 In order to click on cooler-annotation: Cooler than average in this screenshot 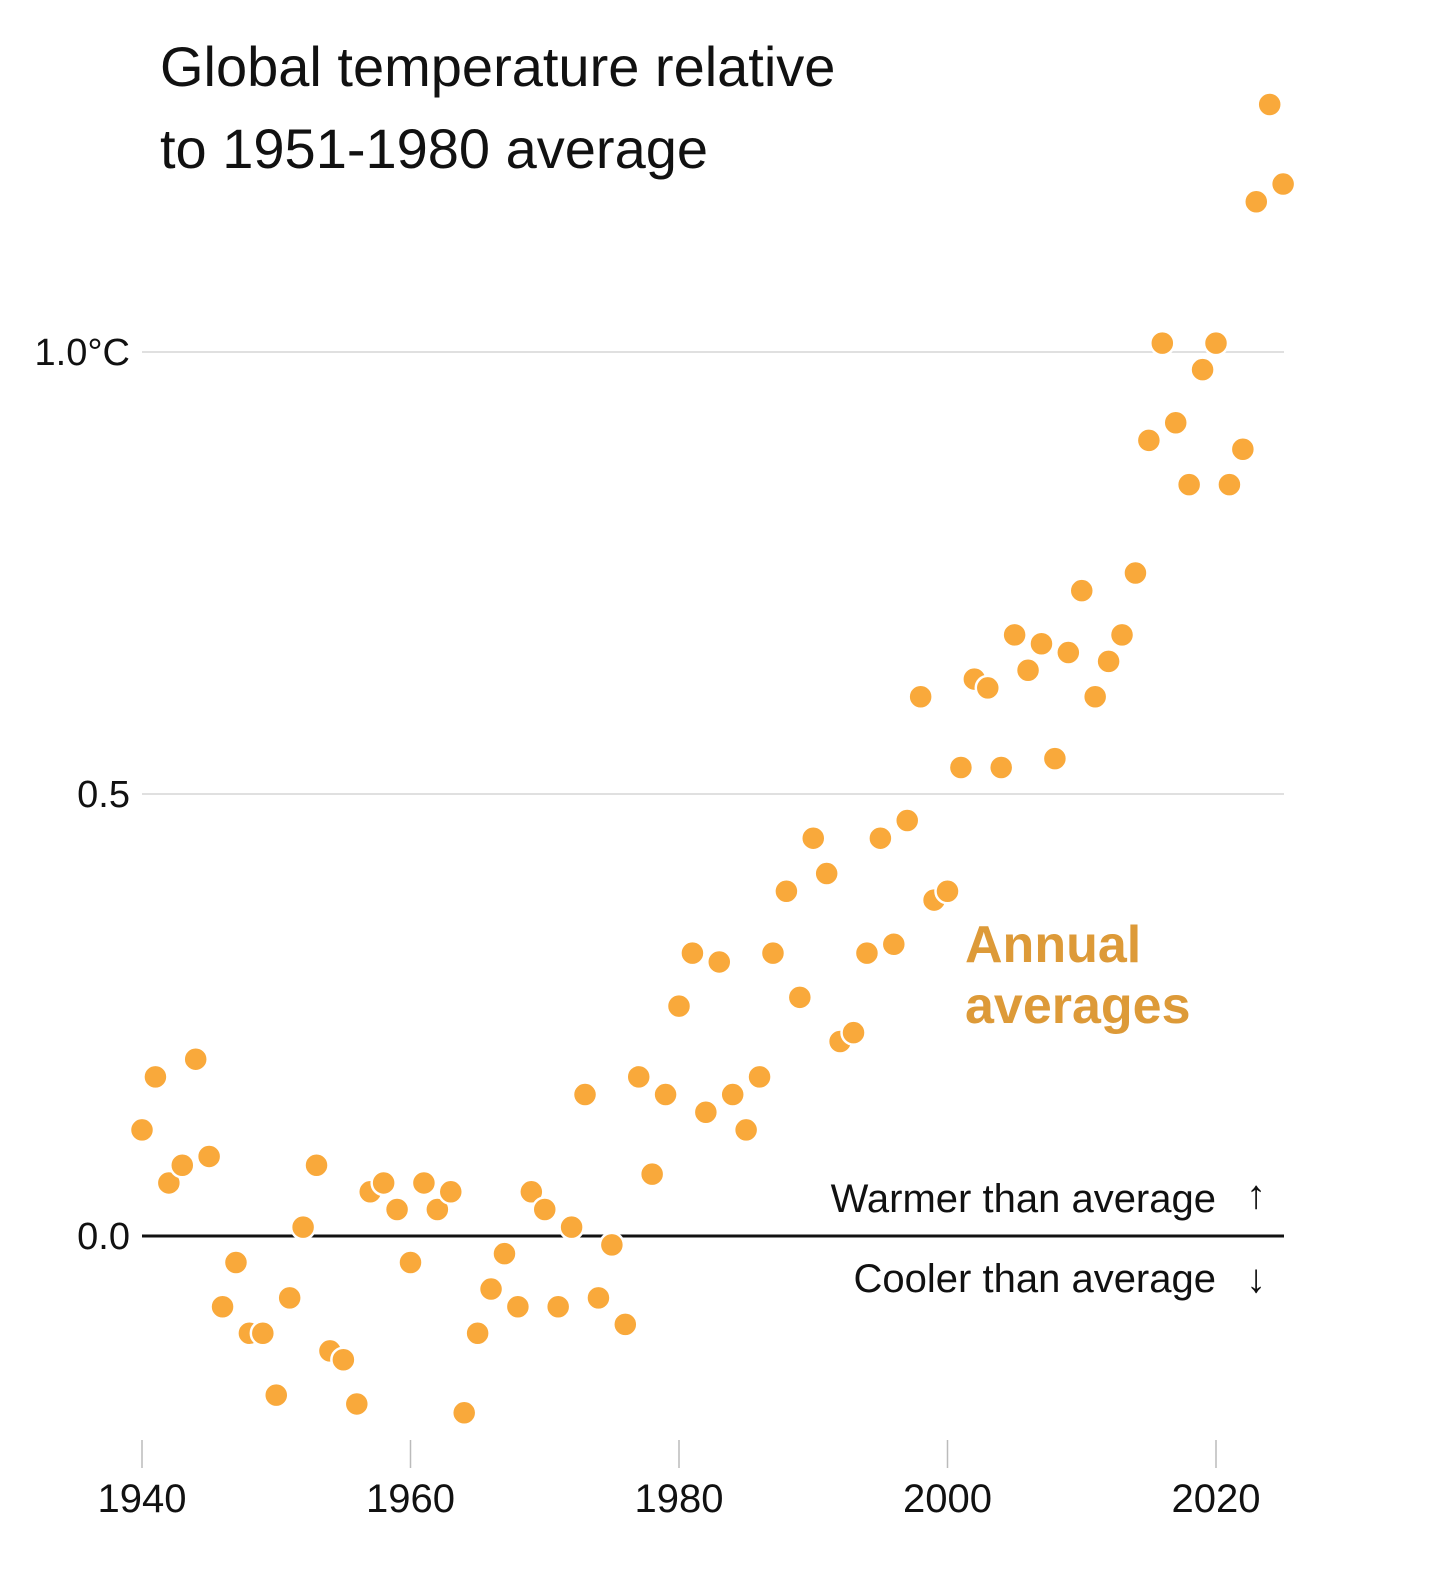, I will do `click(1035, 1279)`.